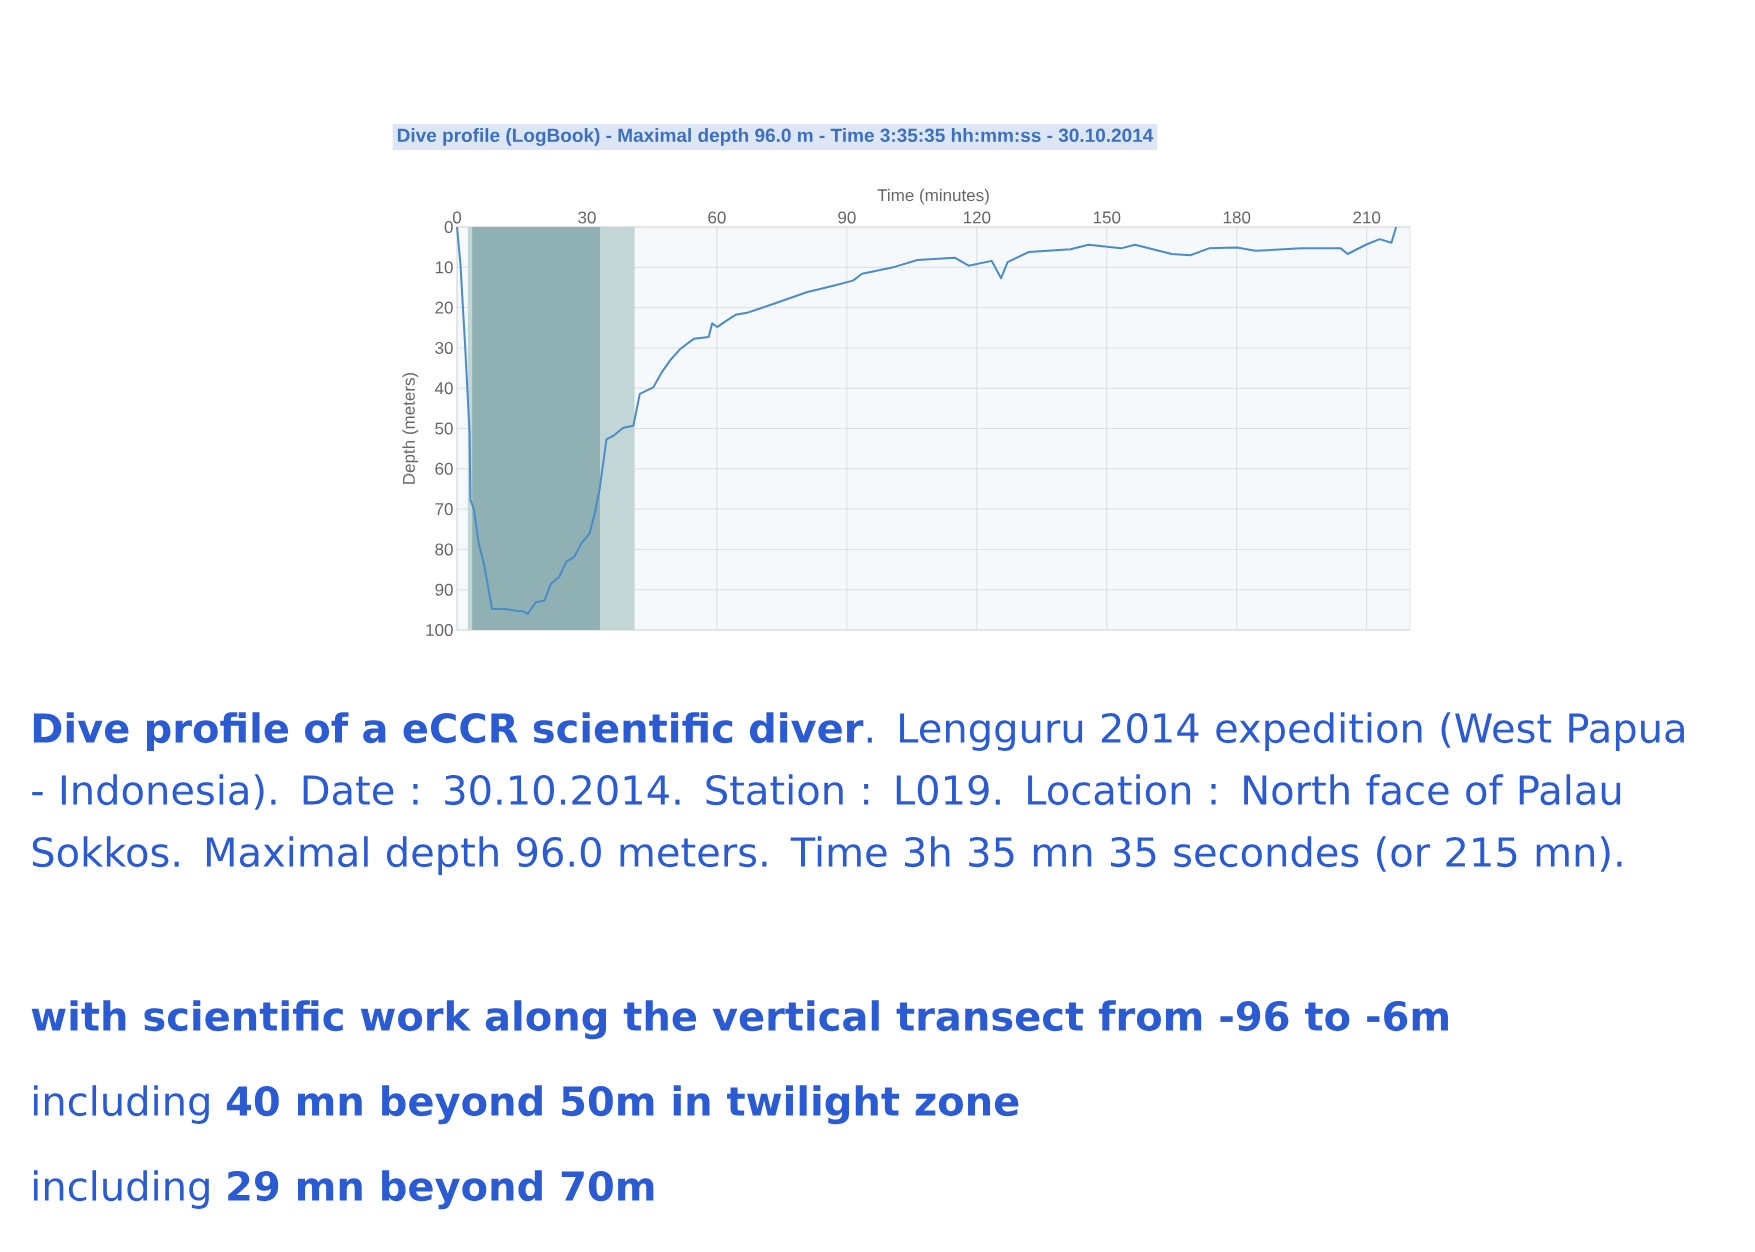 The width and height of the screenshot is (1755, 1252). What do you see at coordinates (444, 549) in the screenshot?
I see `y-tick-label: 80` at bounding box center [444, 549].